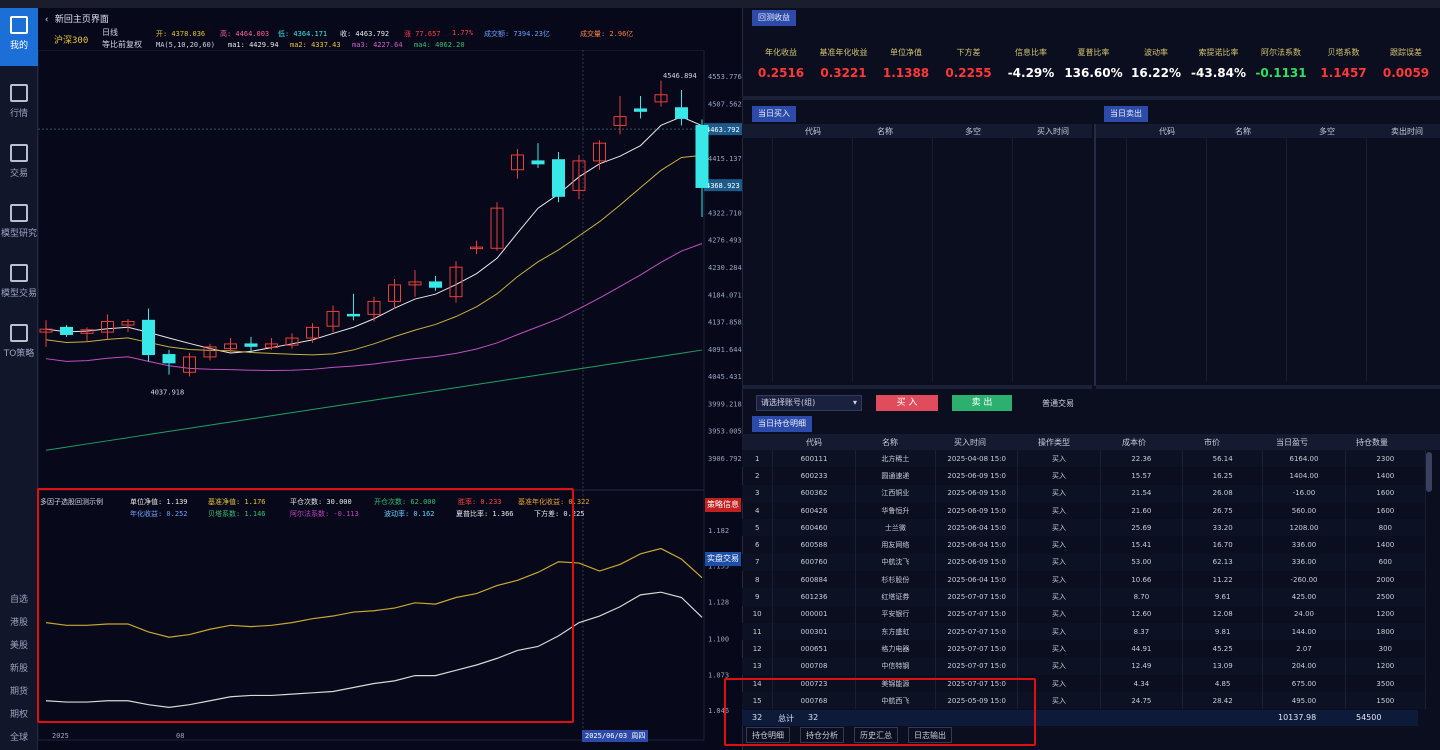 The height and width of the screenshot is (750, 1440). Describe the element at coordinates (917, 260) in the screenshot. I see `buy-table` at that location.